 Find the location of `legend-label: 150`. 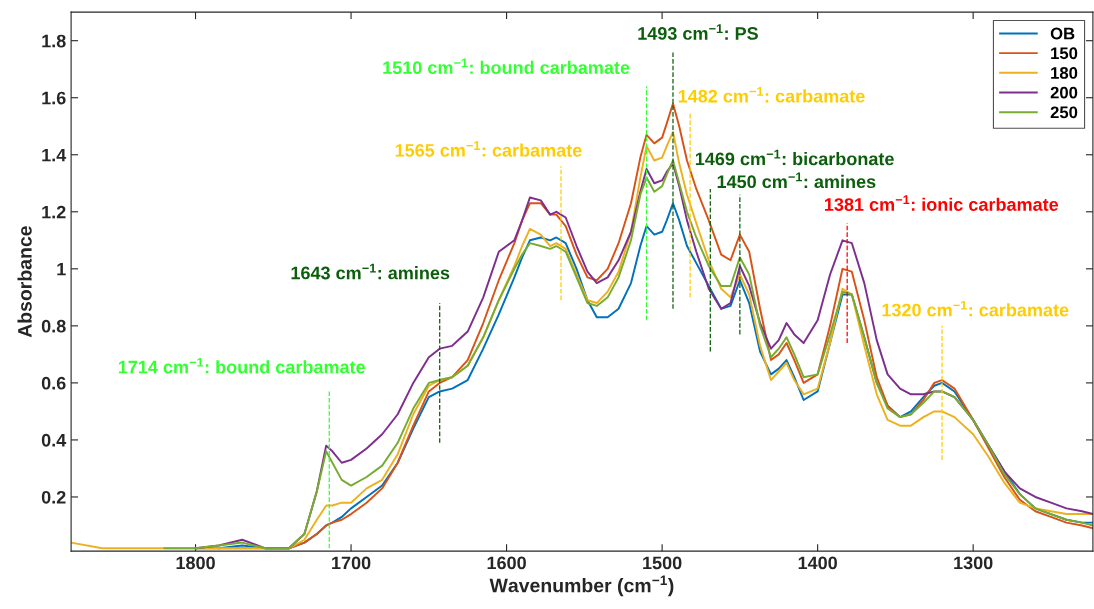

legend-label: 150 is located at coordinates (1064, 53).